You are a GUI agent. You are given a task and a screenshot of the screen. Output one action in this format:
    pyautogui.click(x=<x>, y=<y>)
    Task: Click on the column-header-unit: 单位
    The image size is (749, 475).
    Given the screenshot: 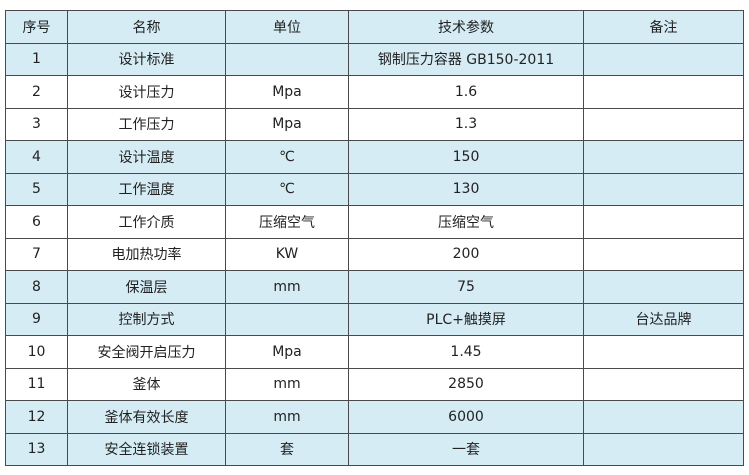 What is the action you would take?
    pyautogui.click(x=287, y=27)
    